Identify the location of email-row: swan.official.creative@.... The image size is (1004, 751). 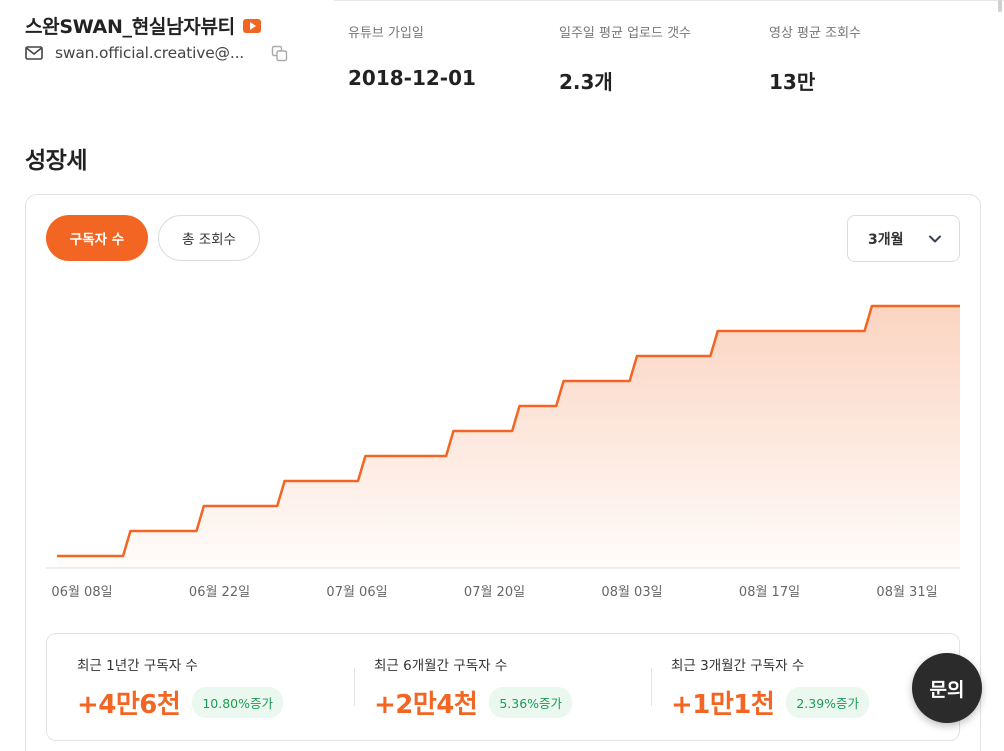
(156, 53).